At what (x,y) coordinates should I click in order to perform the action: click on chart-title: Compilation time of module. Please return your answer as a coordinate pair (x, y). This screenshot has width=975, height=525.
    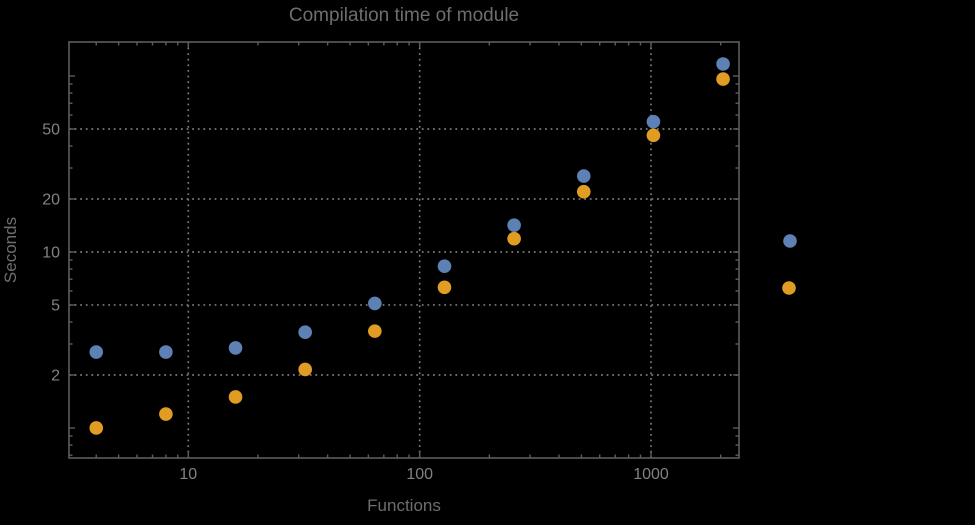
    Looking at the image, I should click on (404, 15).